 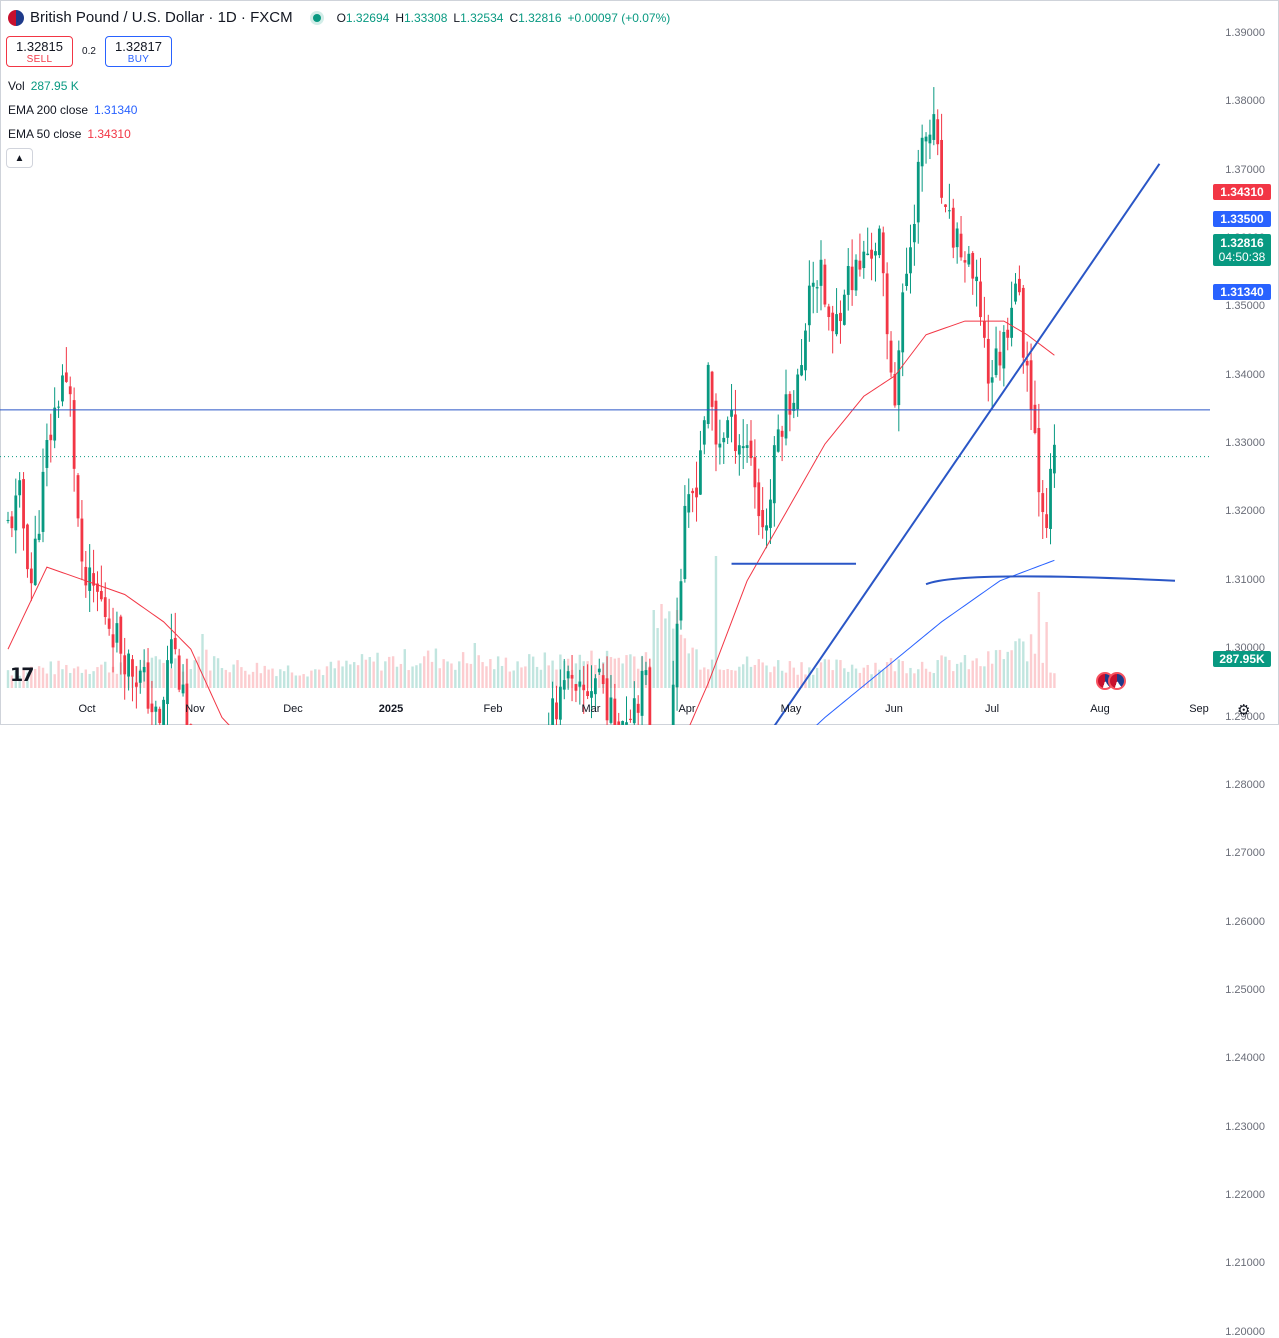 I want to click on price-tick-label: 1.29000, so click(x=1245, y=716).